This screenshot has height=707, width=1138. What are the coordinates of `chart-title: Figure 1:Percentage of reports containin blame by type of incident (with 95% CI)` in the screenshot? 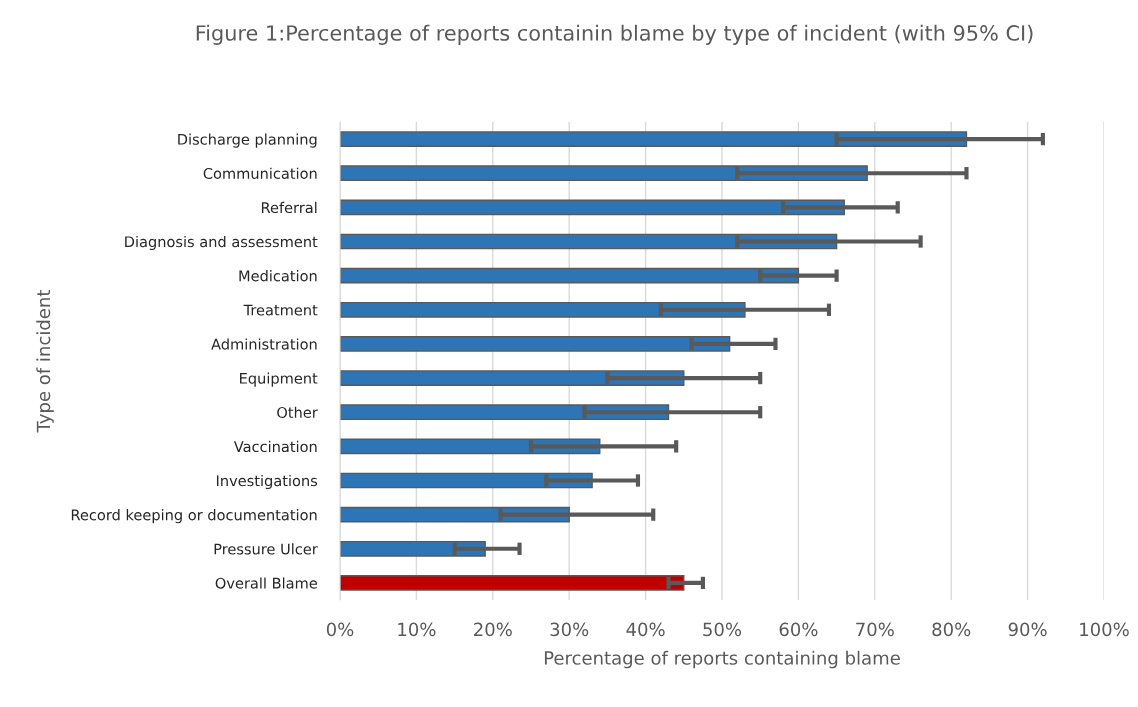 It's located at (614, 34).